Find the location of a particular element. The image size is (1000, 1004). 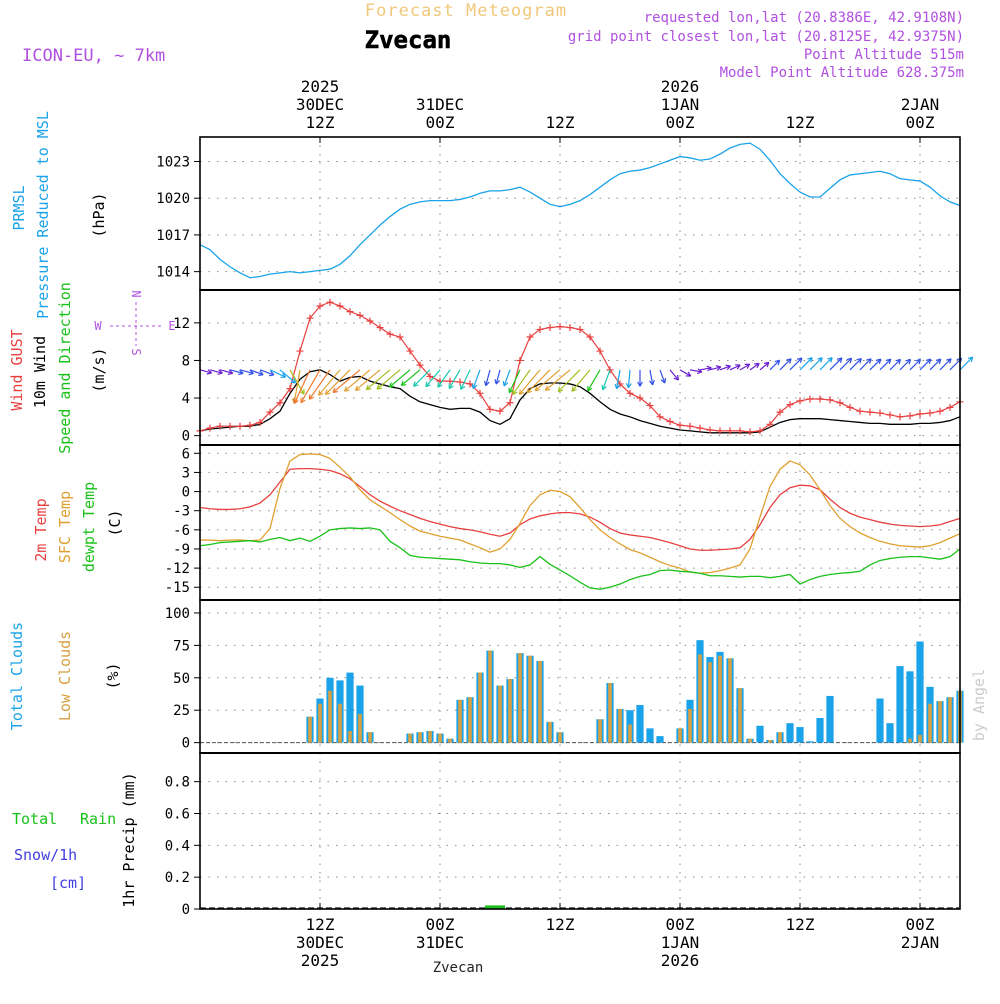

cloud-unit: (%) is located at coordinates (113, 675).